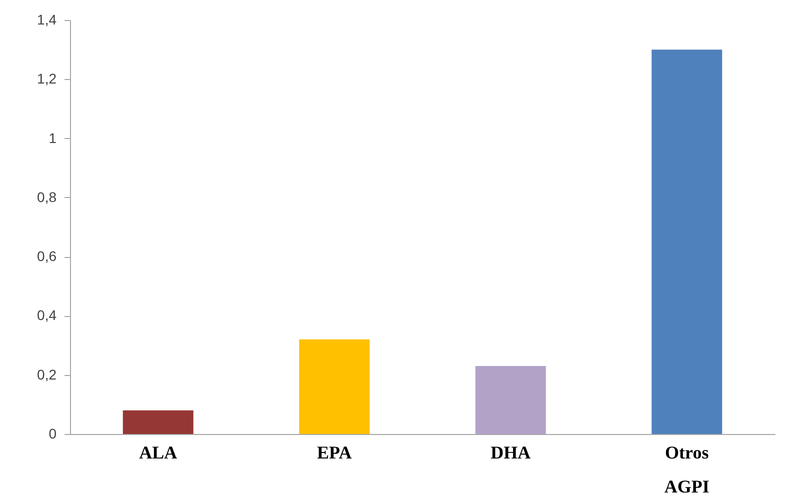  Describe the element at coordinates (47, 78) in the screenshot. I see `y-tick-label: 1,2` at that location.